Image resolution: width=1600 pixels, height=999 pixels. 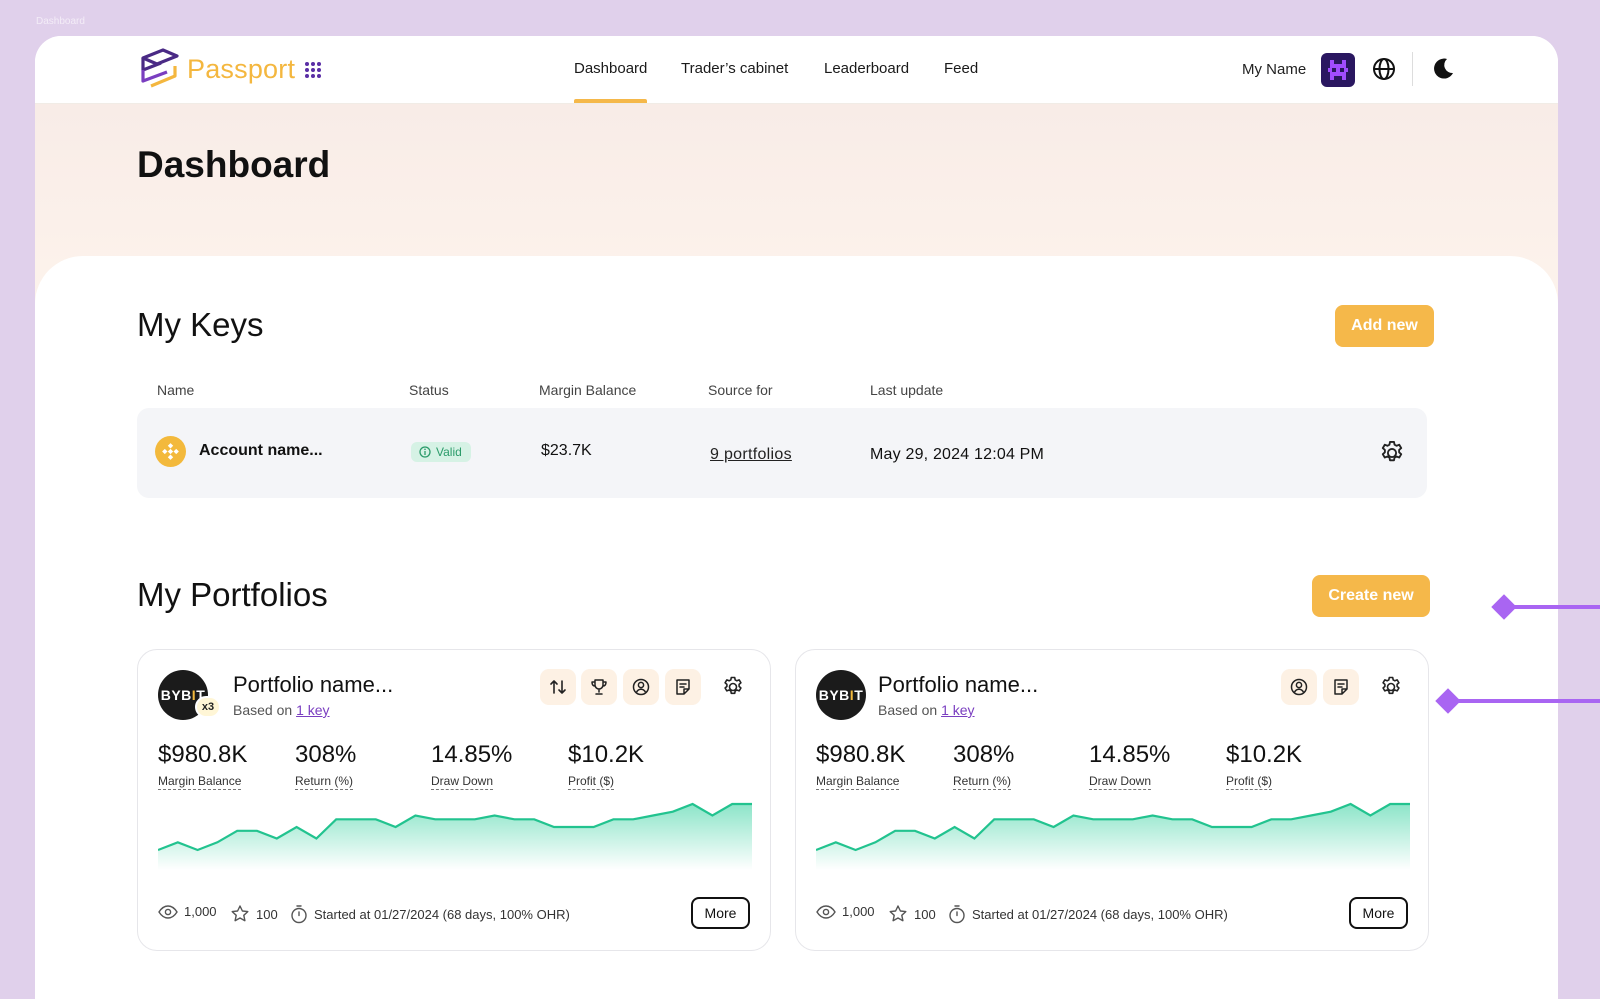 What do you see at coordinates (313, 70) in the screenshot?
I see `apps-grid-icon` at bounding box center [313, 70].